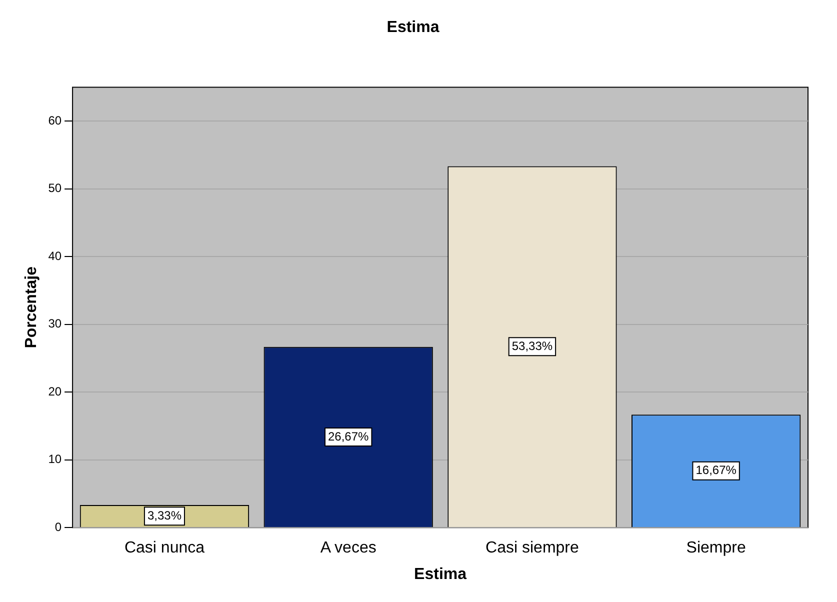  I want to click on y-tick-label: 40, so click(55, 255).